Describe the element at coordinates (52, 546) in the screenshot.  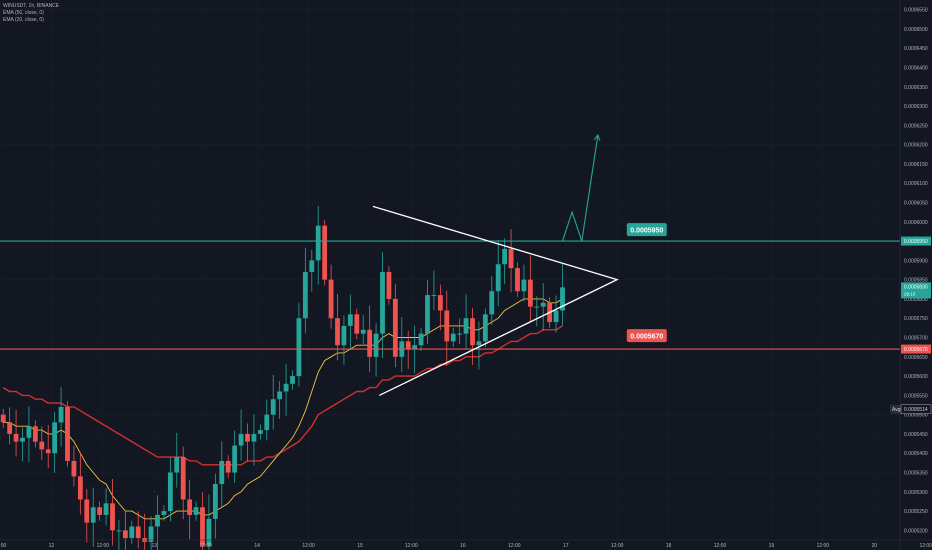
I see `x-tick-label: 12` at that location.